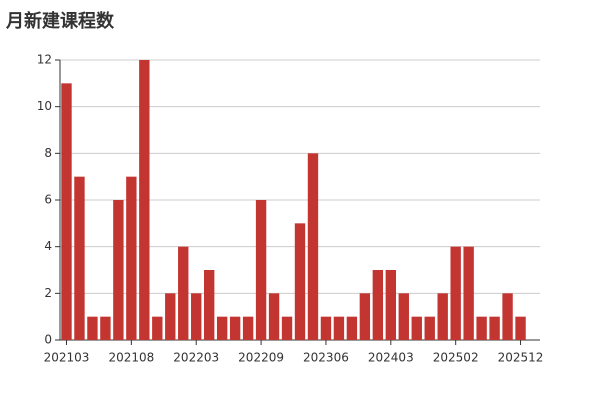  Describe the element at coordinates (131, 358) in the screenshot. I see `x-tick-label: 202108` at that location.